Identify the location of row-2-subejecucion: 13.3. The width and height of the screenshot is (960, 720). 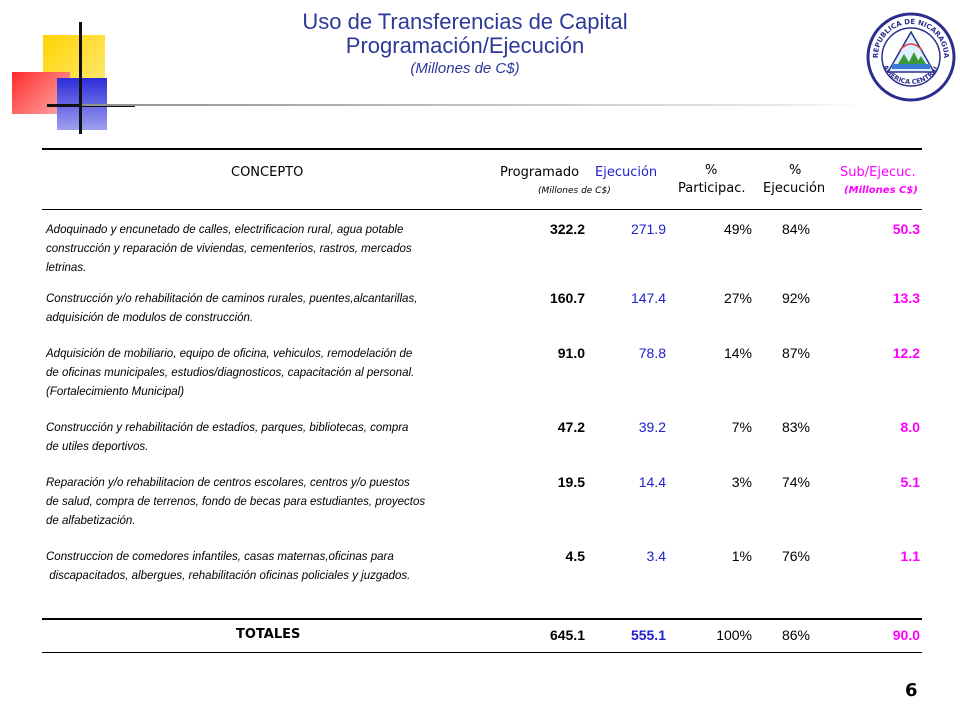
(906, 298).